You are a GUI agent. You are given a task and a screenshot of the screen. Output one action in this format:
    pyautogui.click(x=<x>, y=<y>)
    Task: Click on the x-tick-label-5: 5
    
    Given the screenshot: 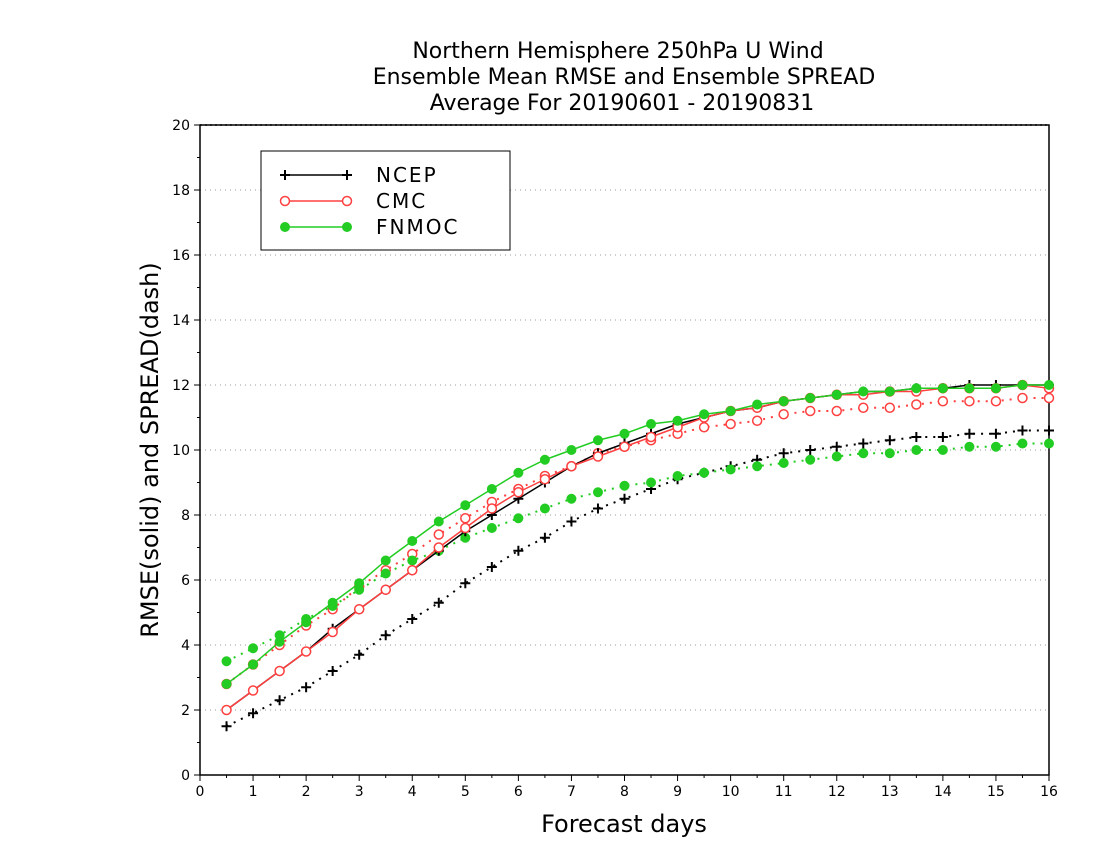 What is the action you would take?
    pyautogui.click(x=465, y=792)
    